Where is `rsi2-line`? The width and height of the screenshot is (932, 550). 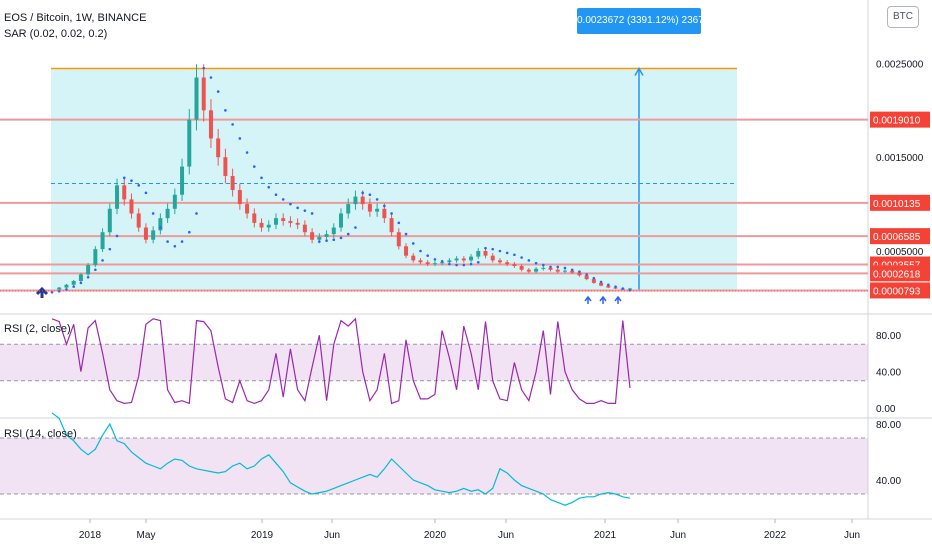
rsi2-line is located at coordinates (341, 361).